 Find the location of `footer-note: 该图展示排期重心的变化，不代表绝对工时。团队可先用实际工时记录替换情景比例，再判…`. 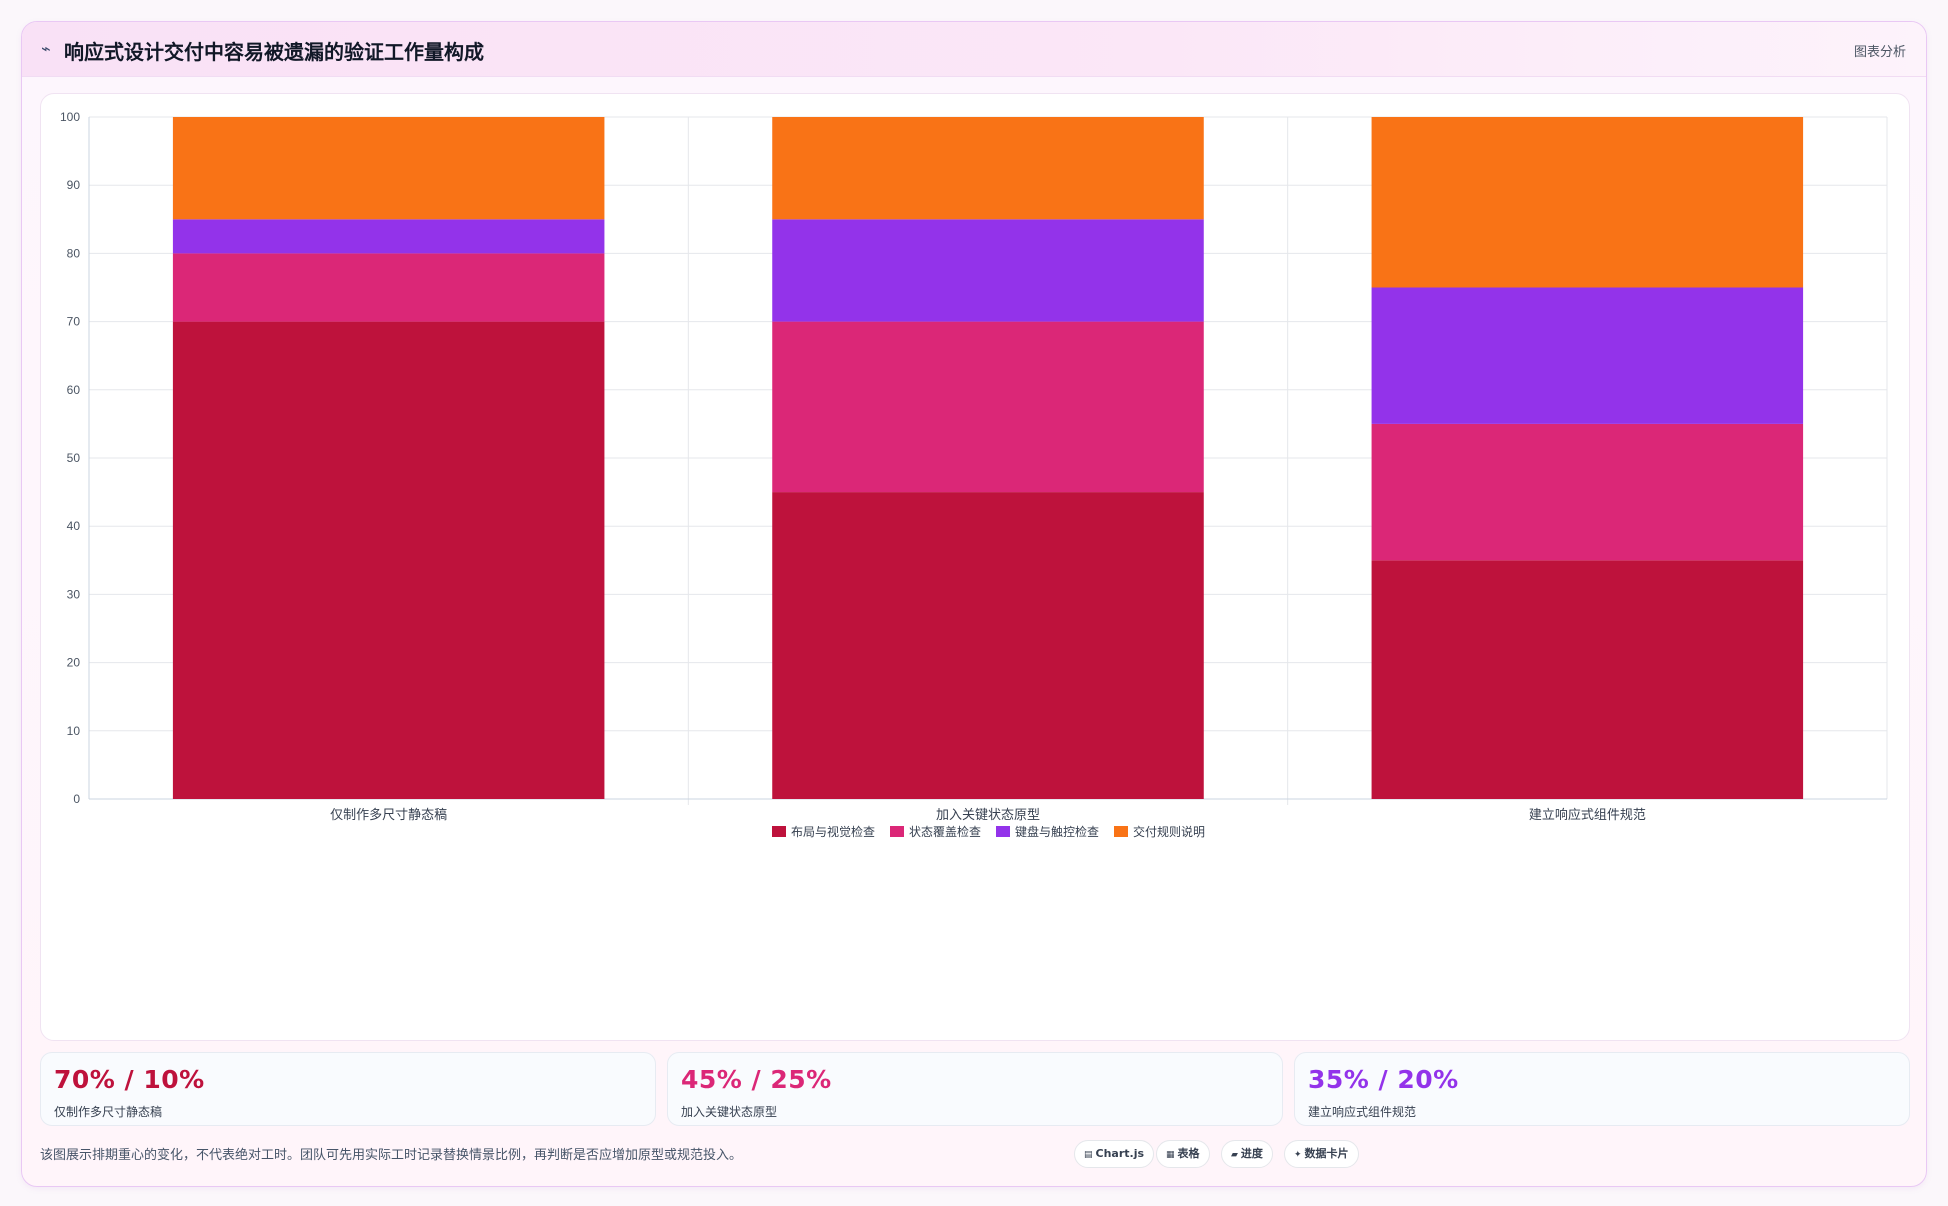

footer-note: 该图展示排期重心的变化，不代表绝对工时。团队可先用实际工时记录替换情景比例，再判… is located at coordinates (391, 1155).